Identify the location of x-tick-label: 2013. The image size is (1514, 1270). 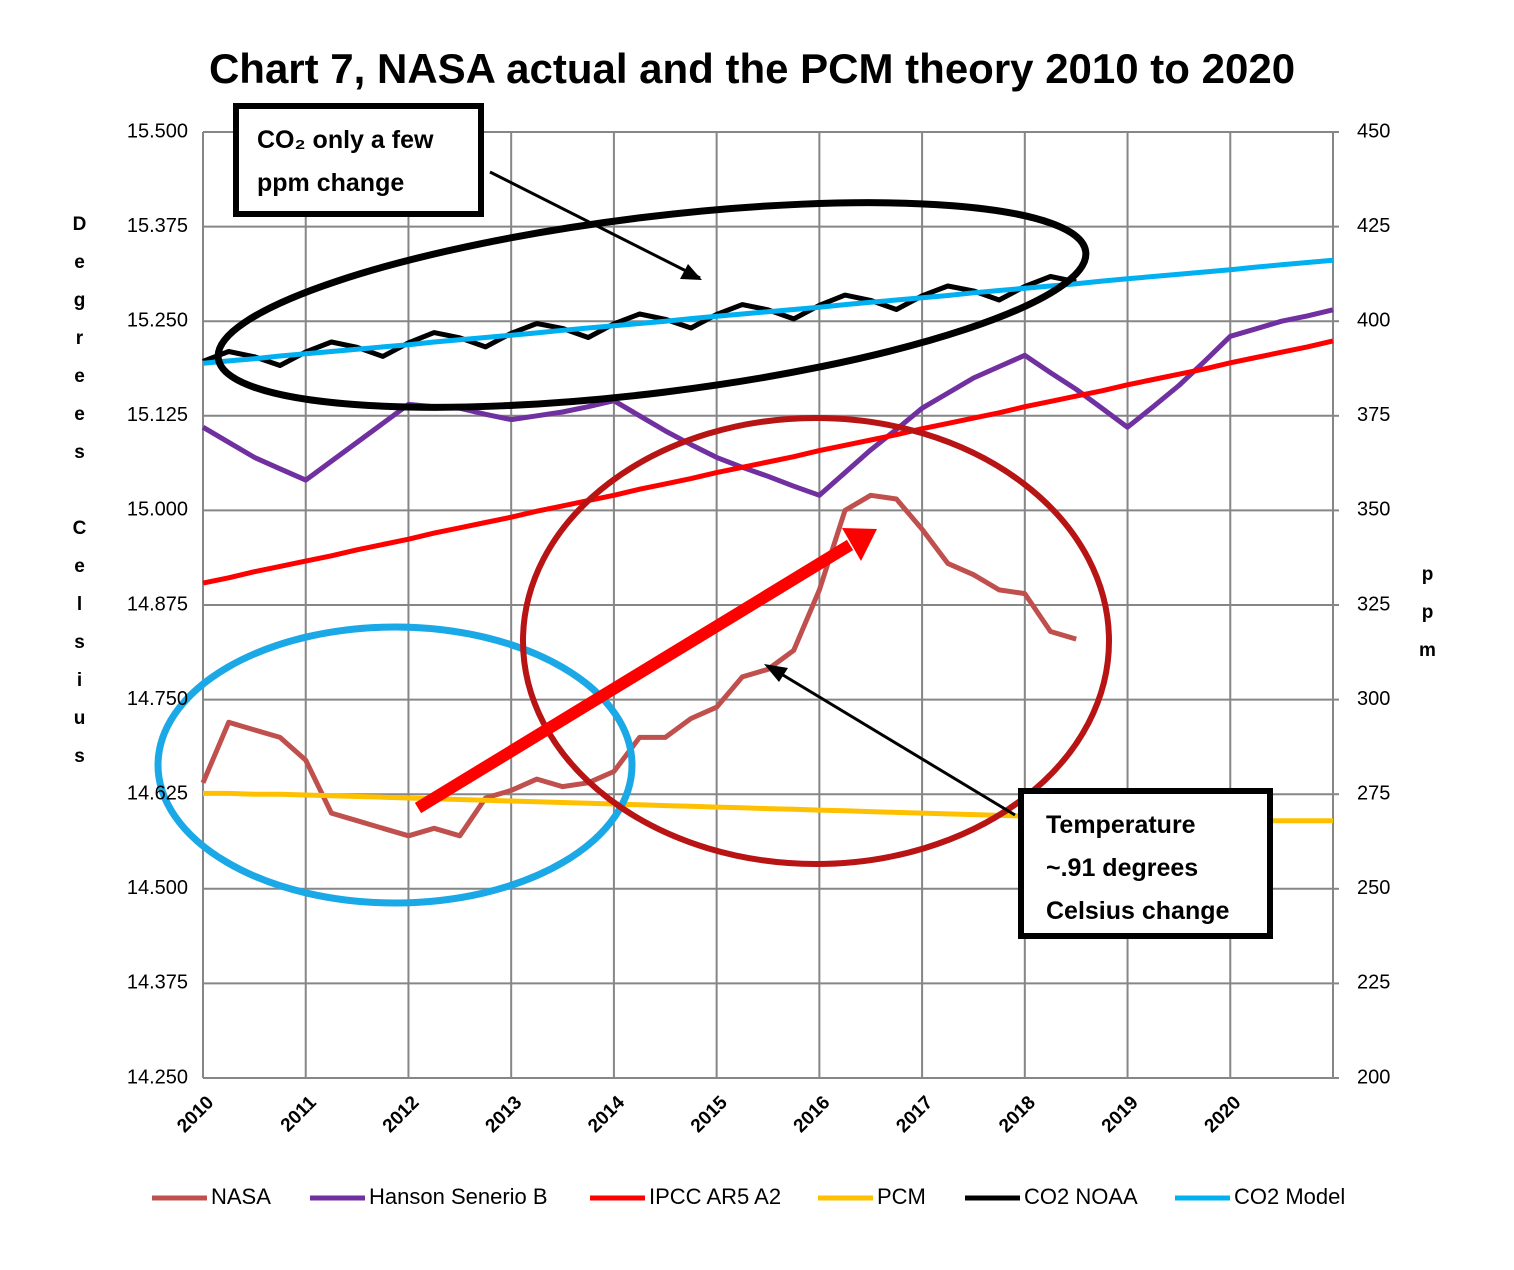
(504, 1114).